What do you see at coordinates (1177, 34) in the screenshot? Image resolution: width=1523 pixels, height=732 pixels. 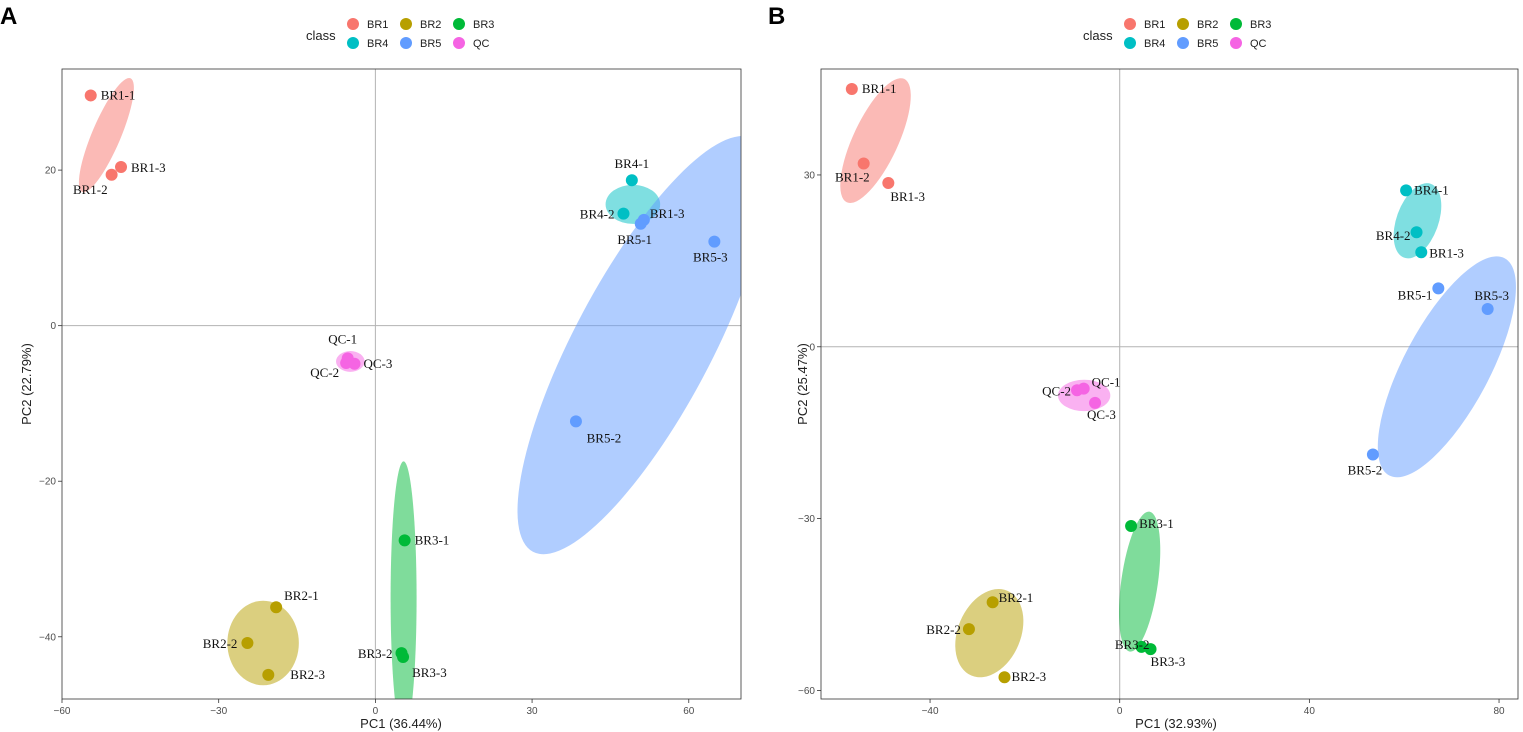 I see `legend: class BR1 BR2 BR3 BR4 BR5 QC` at bounding box center [1177, 34].